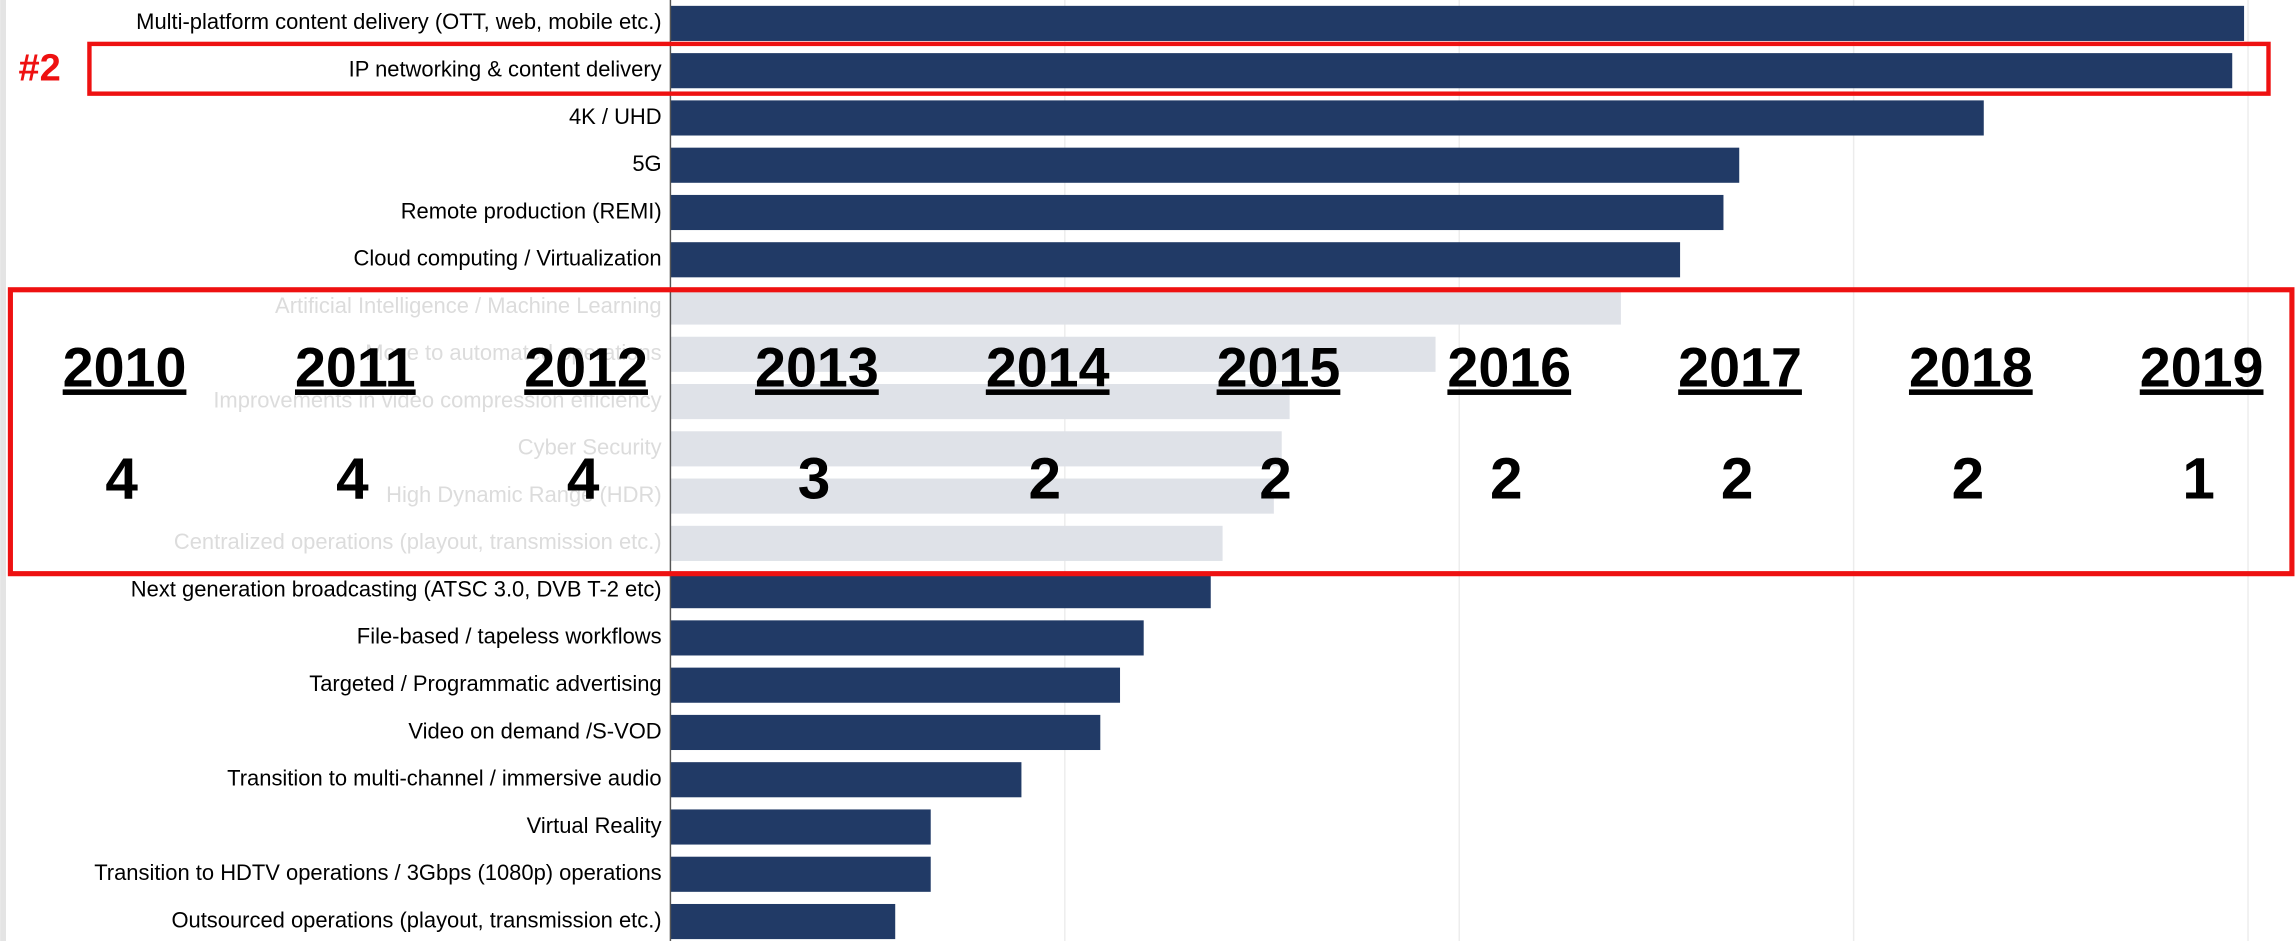 The width and height of the screenshot is (2295, 941). Describe the element at coordinates (1048, 367) in the screenshot. I see `year-label: 2014` at that location.